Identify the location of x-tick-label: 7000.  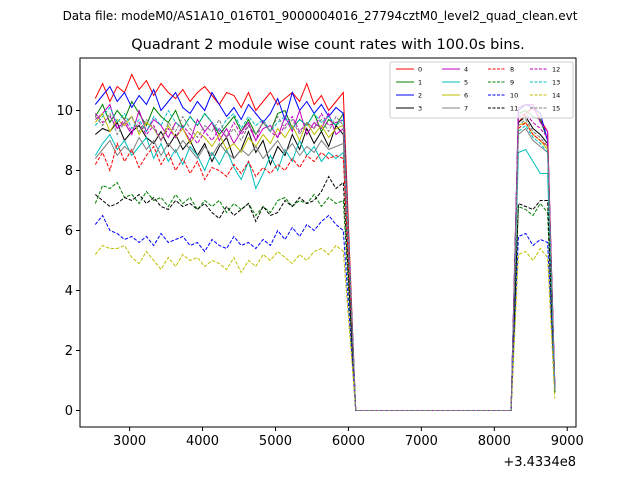
(421, 441).